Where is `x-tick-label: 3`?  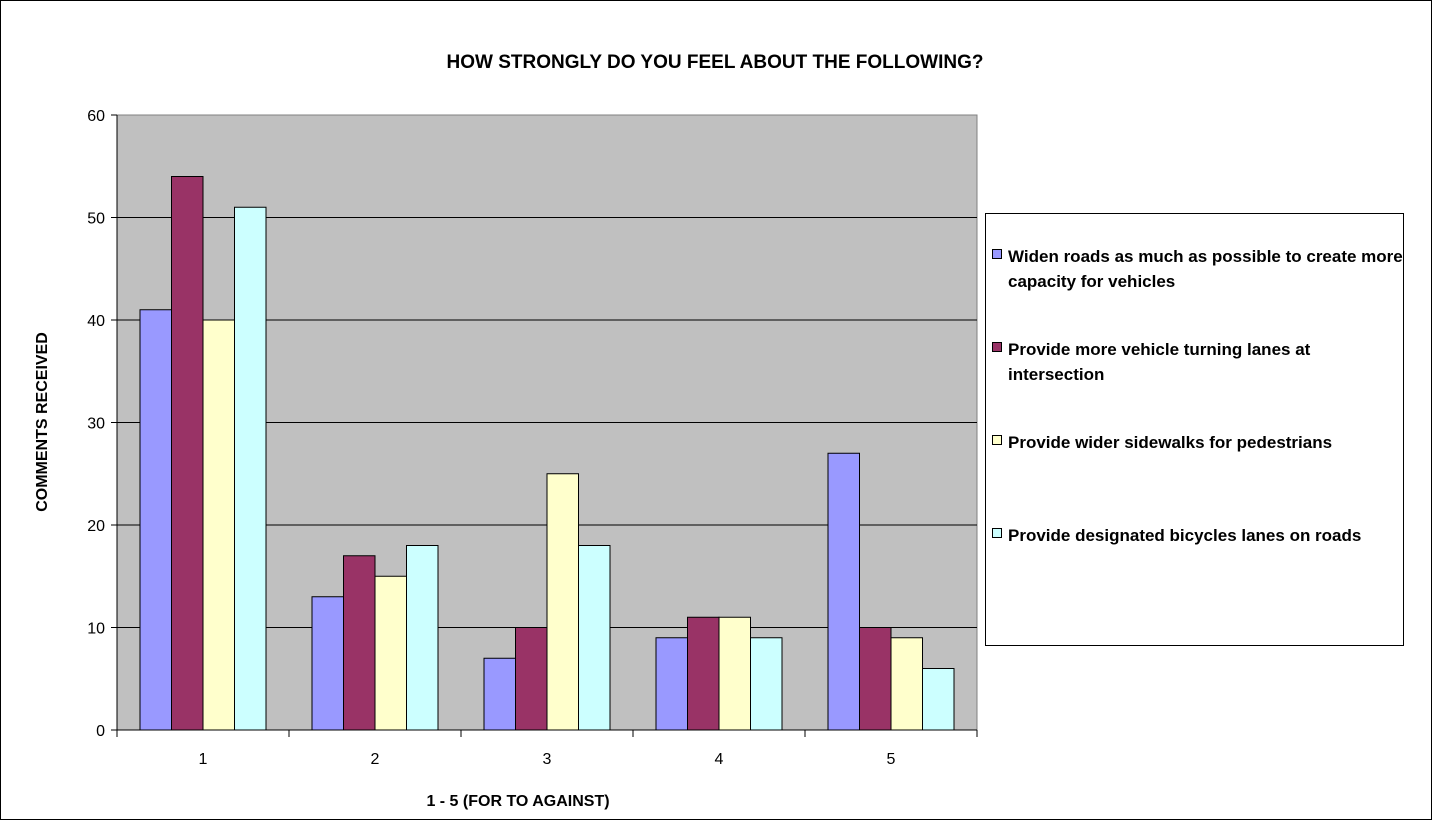 x-tick-label: 3 is located at coordinates (547, 759).